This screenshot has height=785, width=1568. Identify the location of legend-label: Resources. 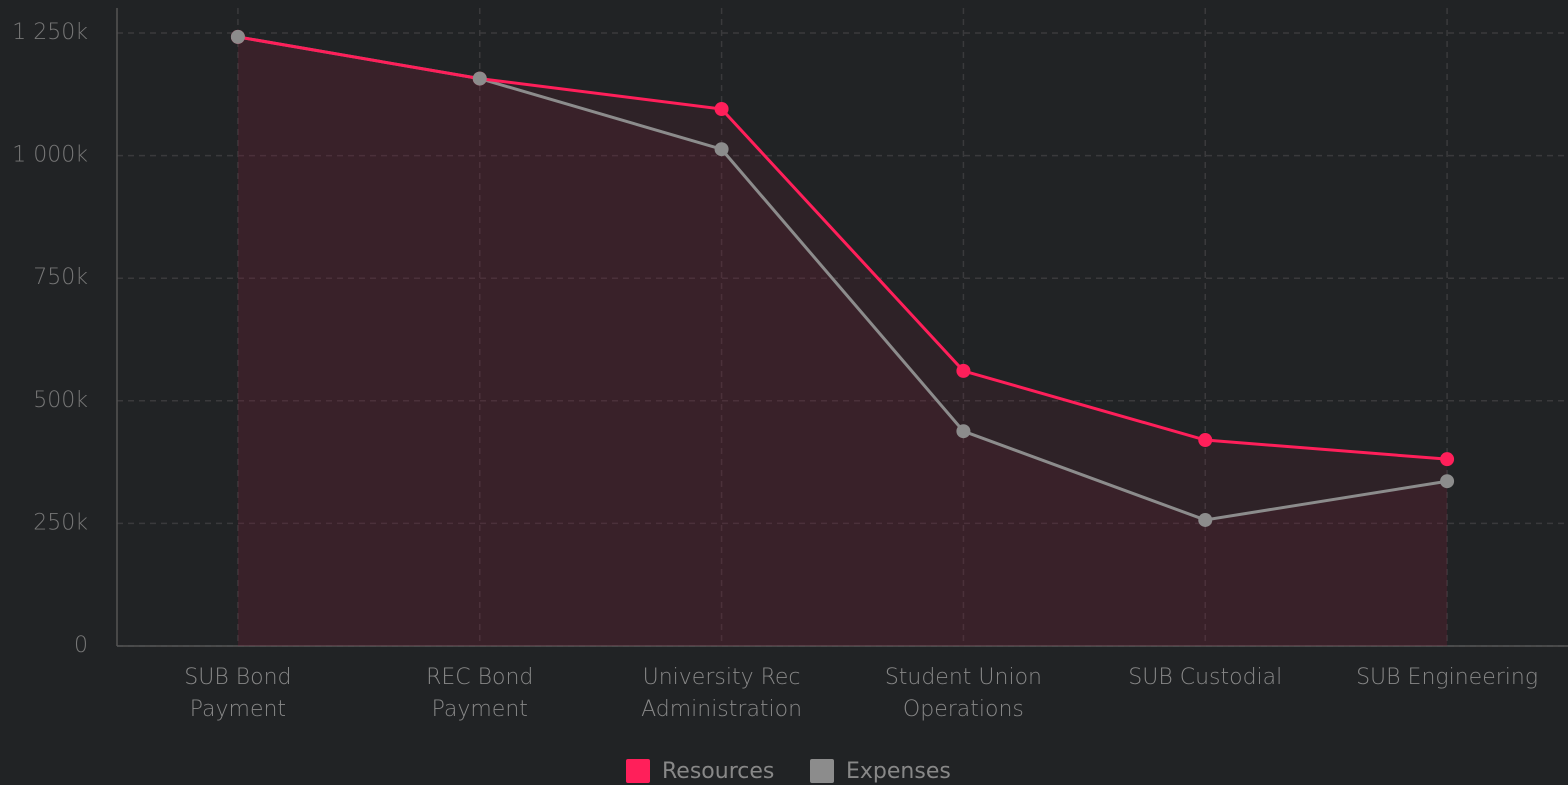
(718, 771).